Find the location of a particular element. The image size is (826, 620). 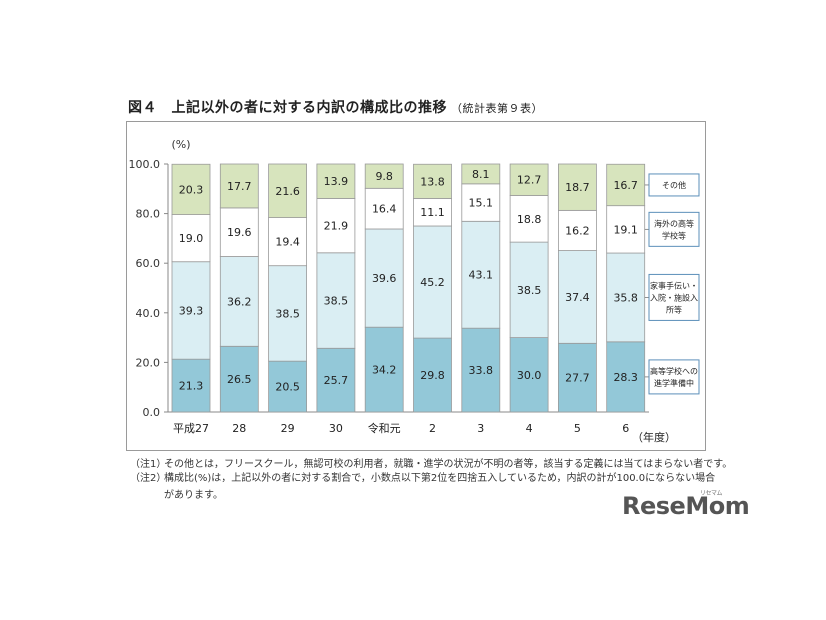

x-tick-label: 令和元 is located at coordinates (384, 428).